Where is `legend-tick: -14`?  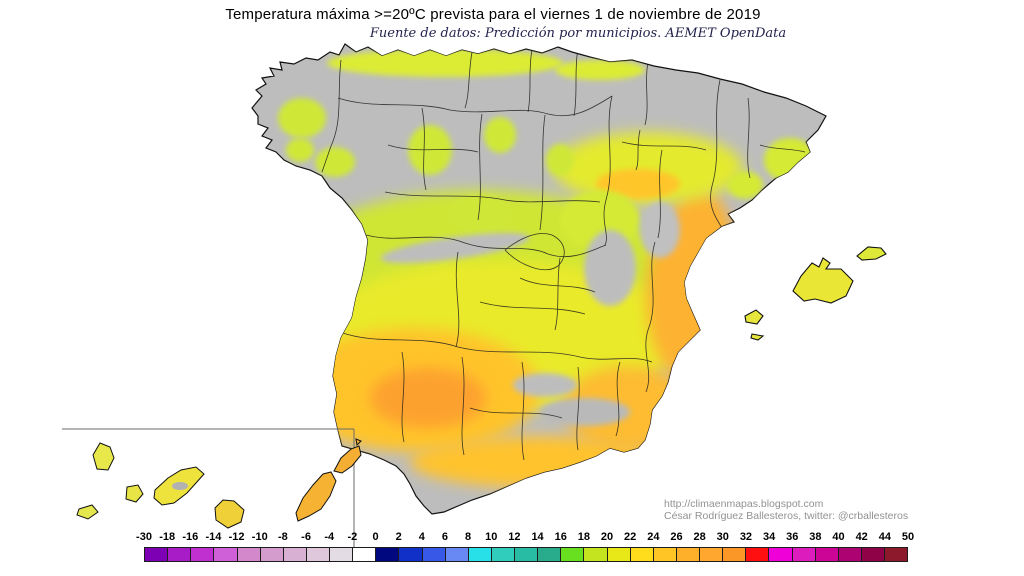 legend-tick: -14 is located at coordinates (213, 537).